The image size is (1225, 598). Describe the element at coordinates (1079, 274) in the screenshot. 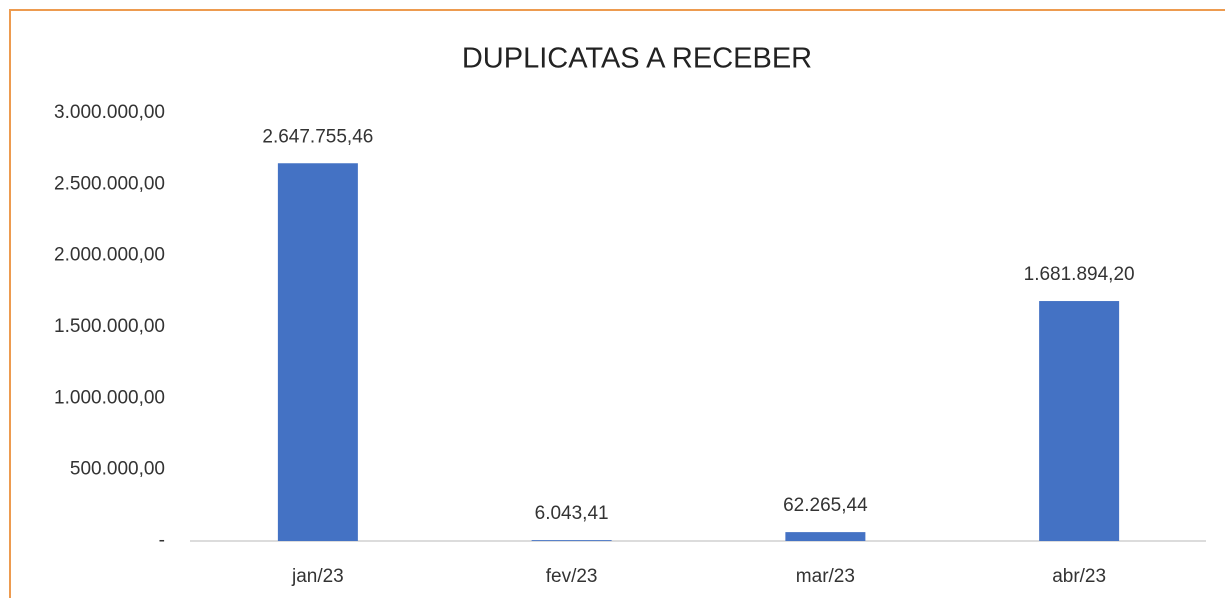

I see `value-label: 1.681.894,20` at that location.